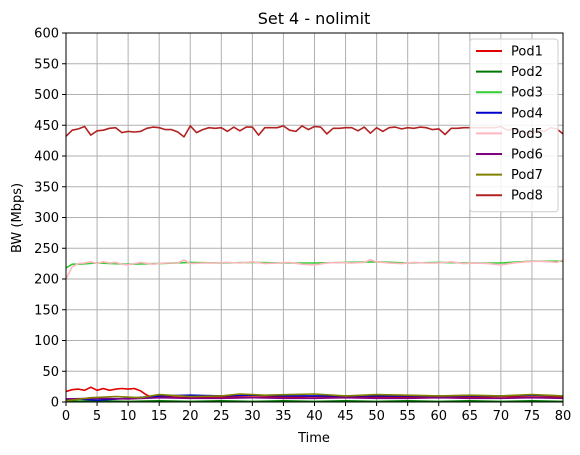 This screenshot has height=455, width=580. I want to click on x-tick-label: 65, so click(470, 416).